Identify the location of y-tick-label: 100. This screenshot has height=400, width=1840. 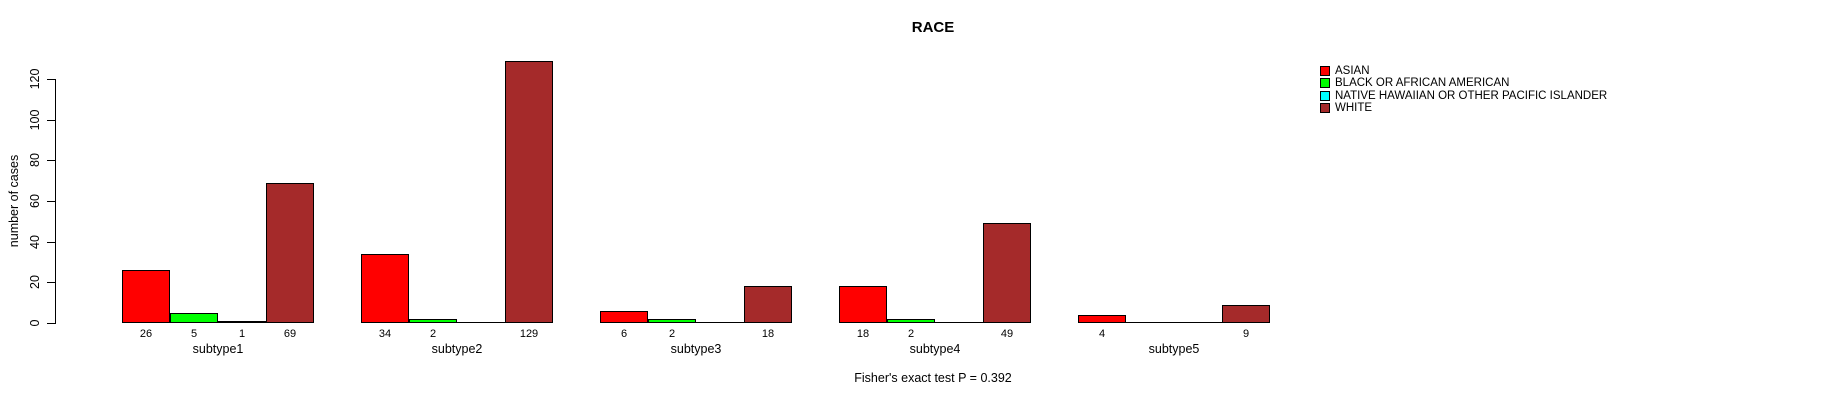
(35, 120).